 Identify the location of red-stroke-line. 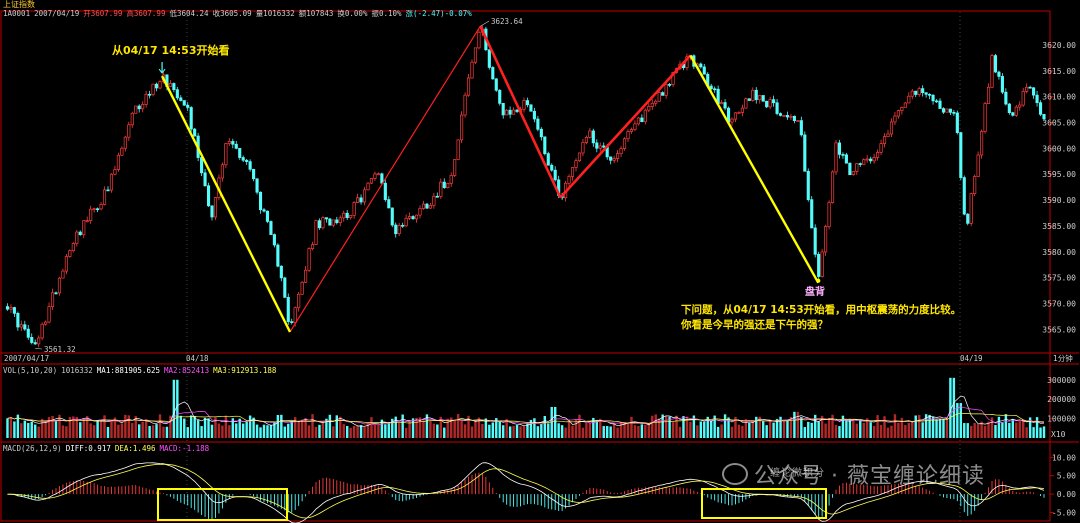
(625, 126).